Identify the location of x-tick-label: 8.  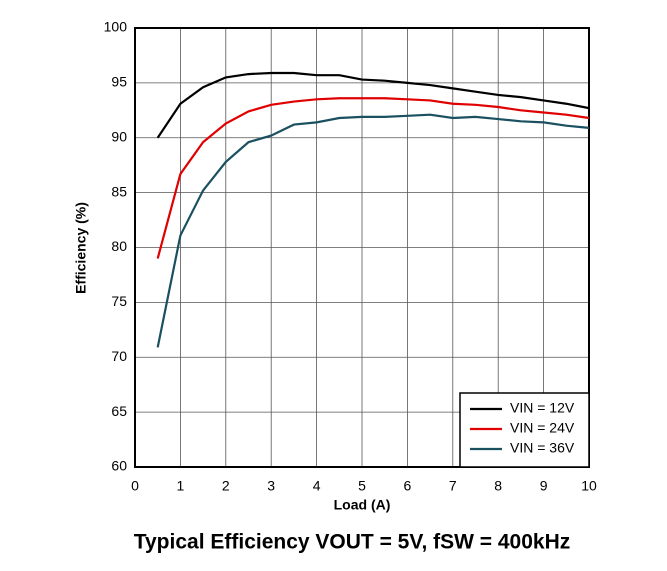
(498, 486).